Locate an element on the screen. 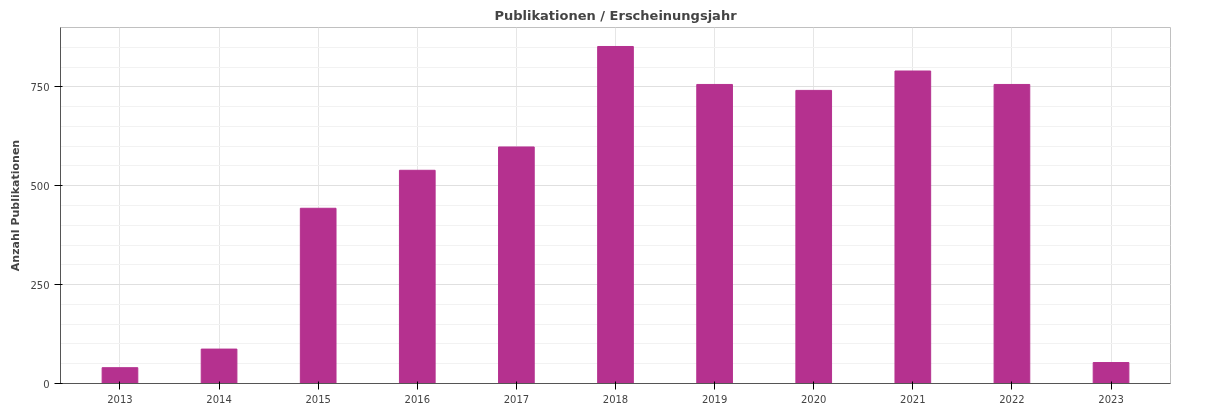  y-tick-label: 500 is located at coordinates (40, 186).